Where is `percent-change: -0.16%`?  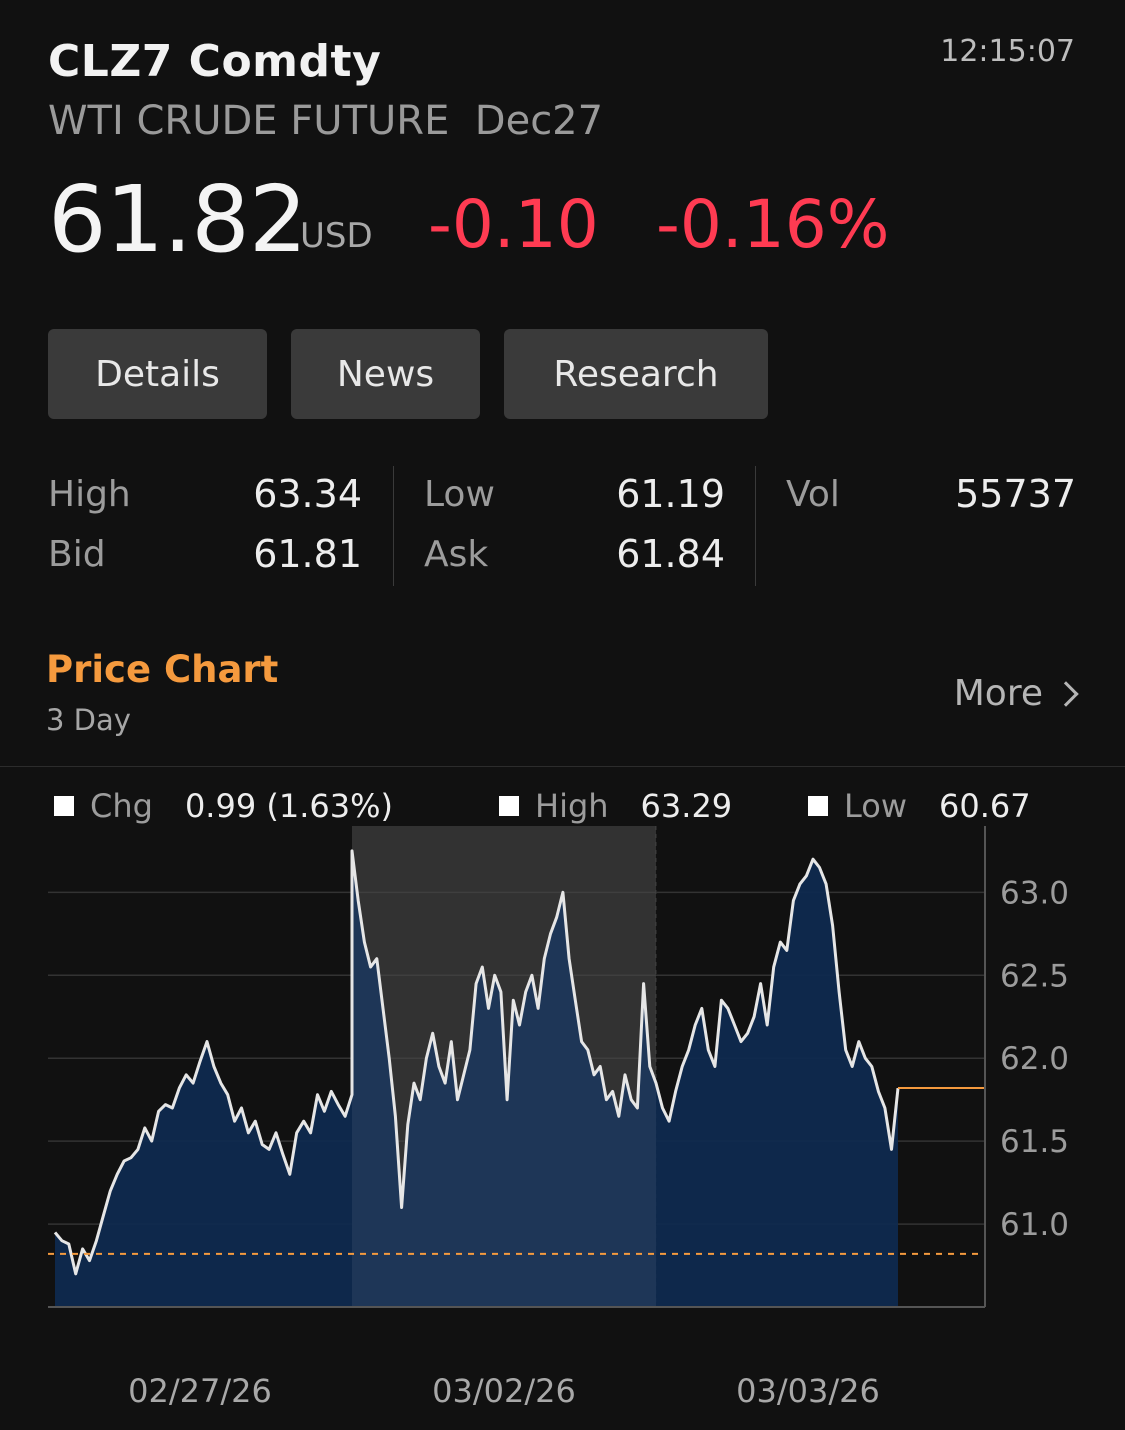 percent-change: -0.16% is located at coordinates (773, 224).